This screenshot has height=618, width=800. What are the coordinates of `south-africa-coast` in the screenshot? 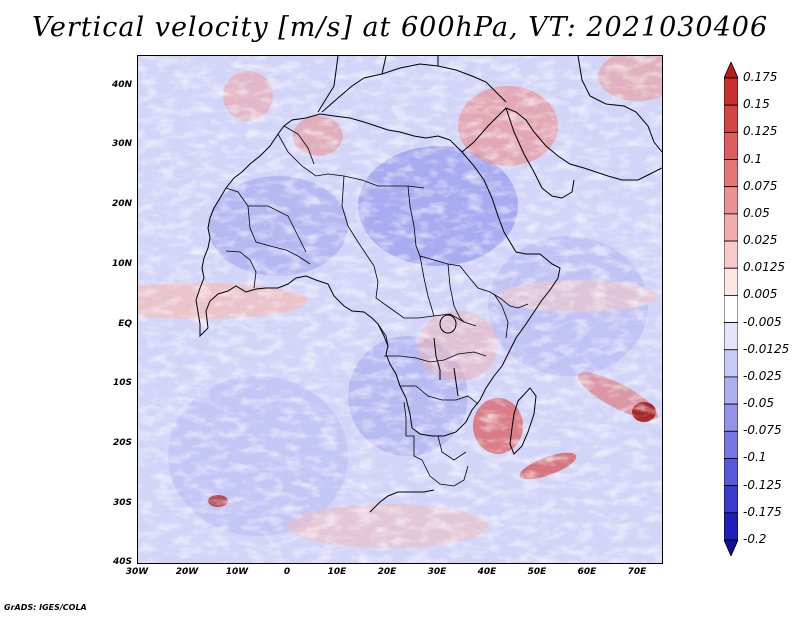 It's located at (402, 501).